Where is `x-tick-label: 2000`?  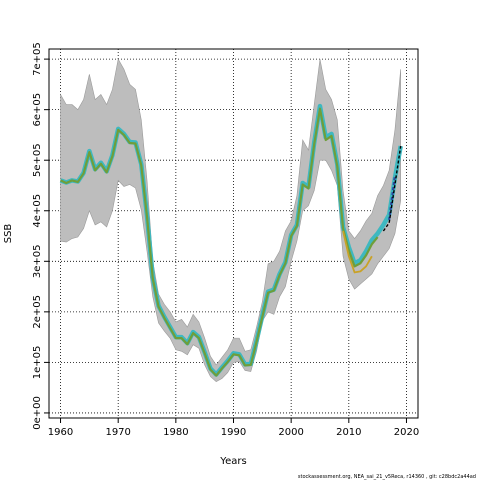
x-tick-label: 2000 is located at coordinates (290, 432).